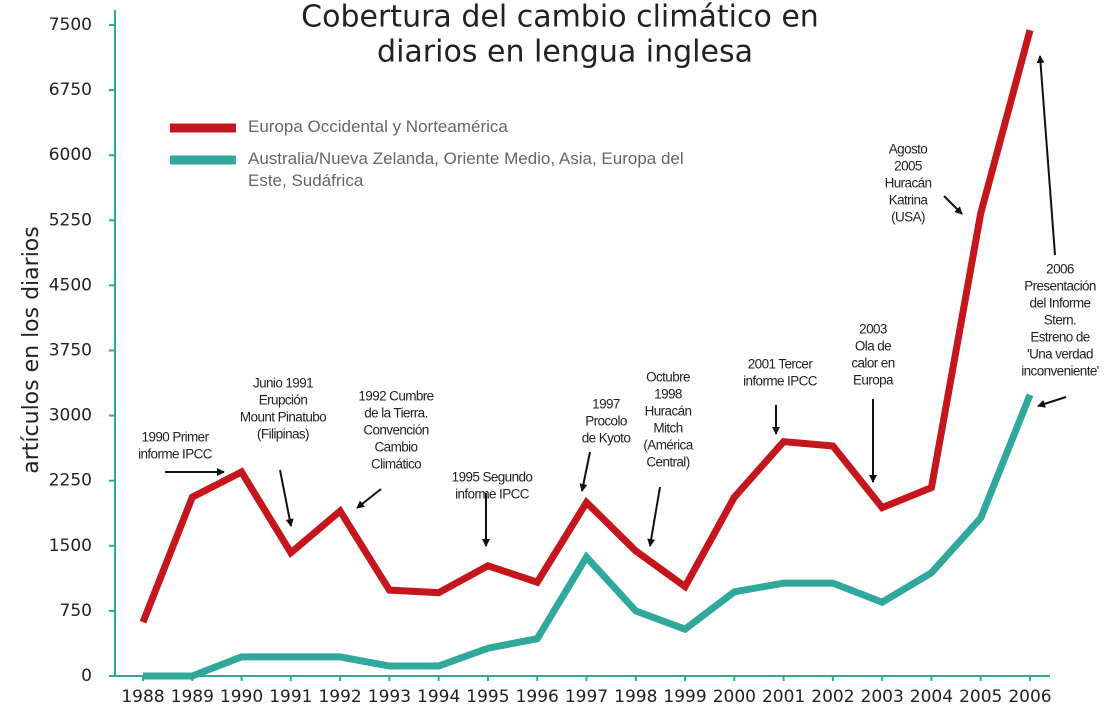 Image resolution: width=1110 pixels, height=717 pixels. I want to click on annotation-text: 'Una verdad, so click(1060, 354).